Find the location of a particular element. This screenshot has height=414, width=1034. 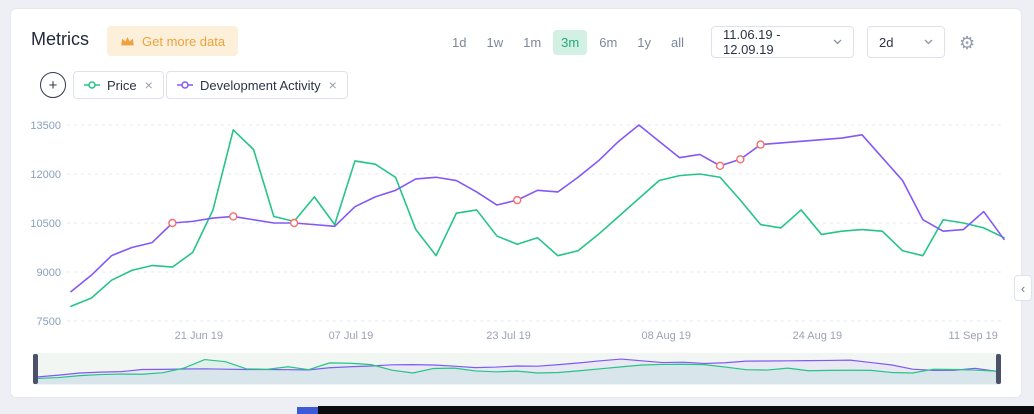

chart-navigator is located at coordinates (517, 369).